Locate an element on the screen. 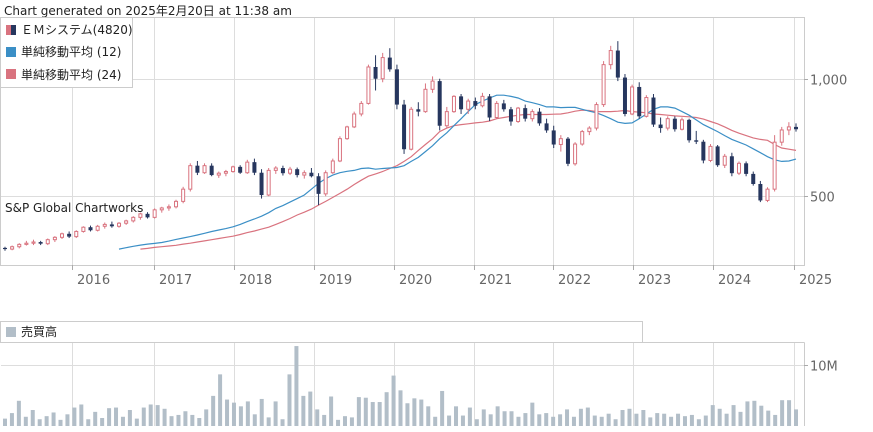 This screenshot has width=873, height=432. legend-swatch-volume is located at coordinates (11, 332).